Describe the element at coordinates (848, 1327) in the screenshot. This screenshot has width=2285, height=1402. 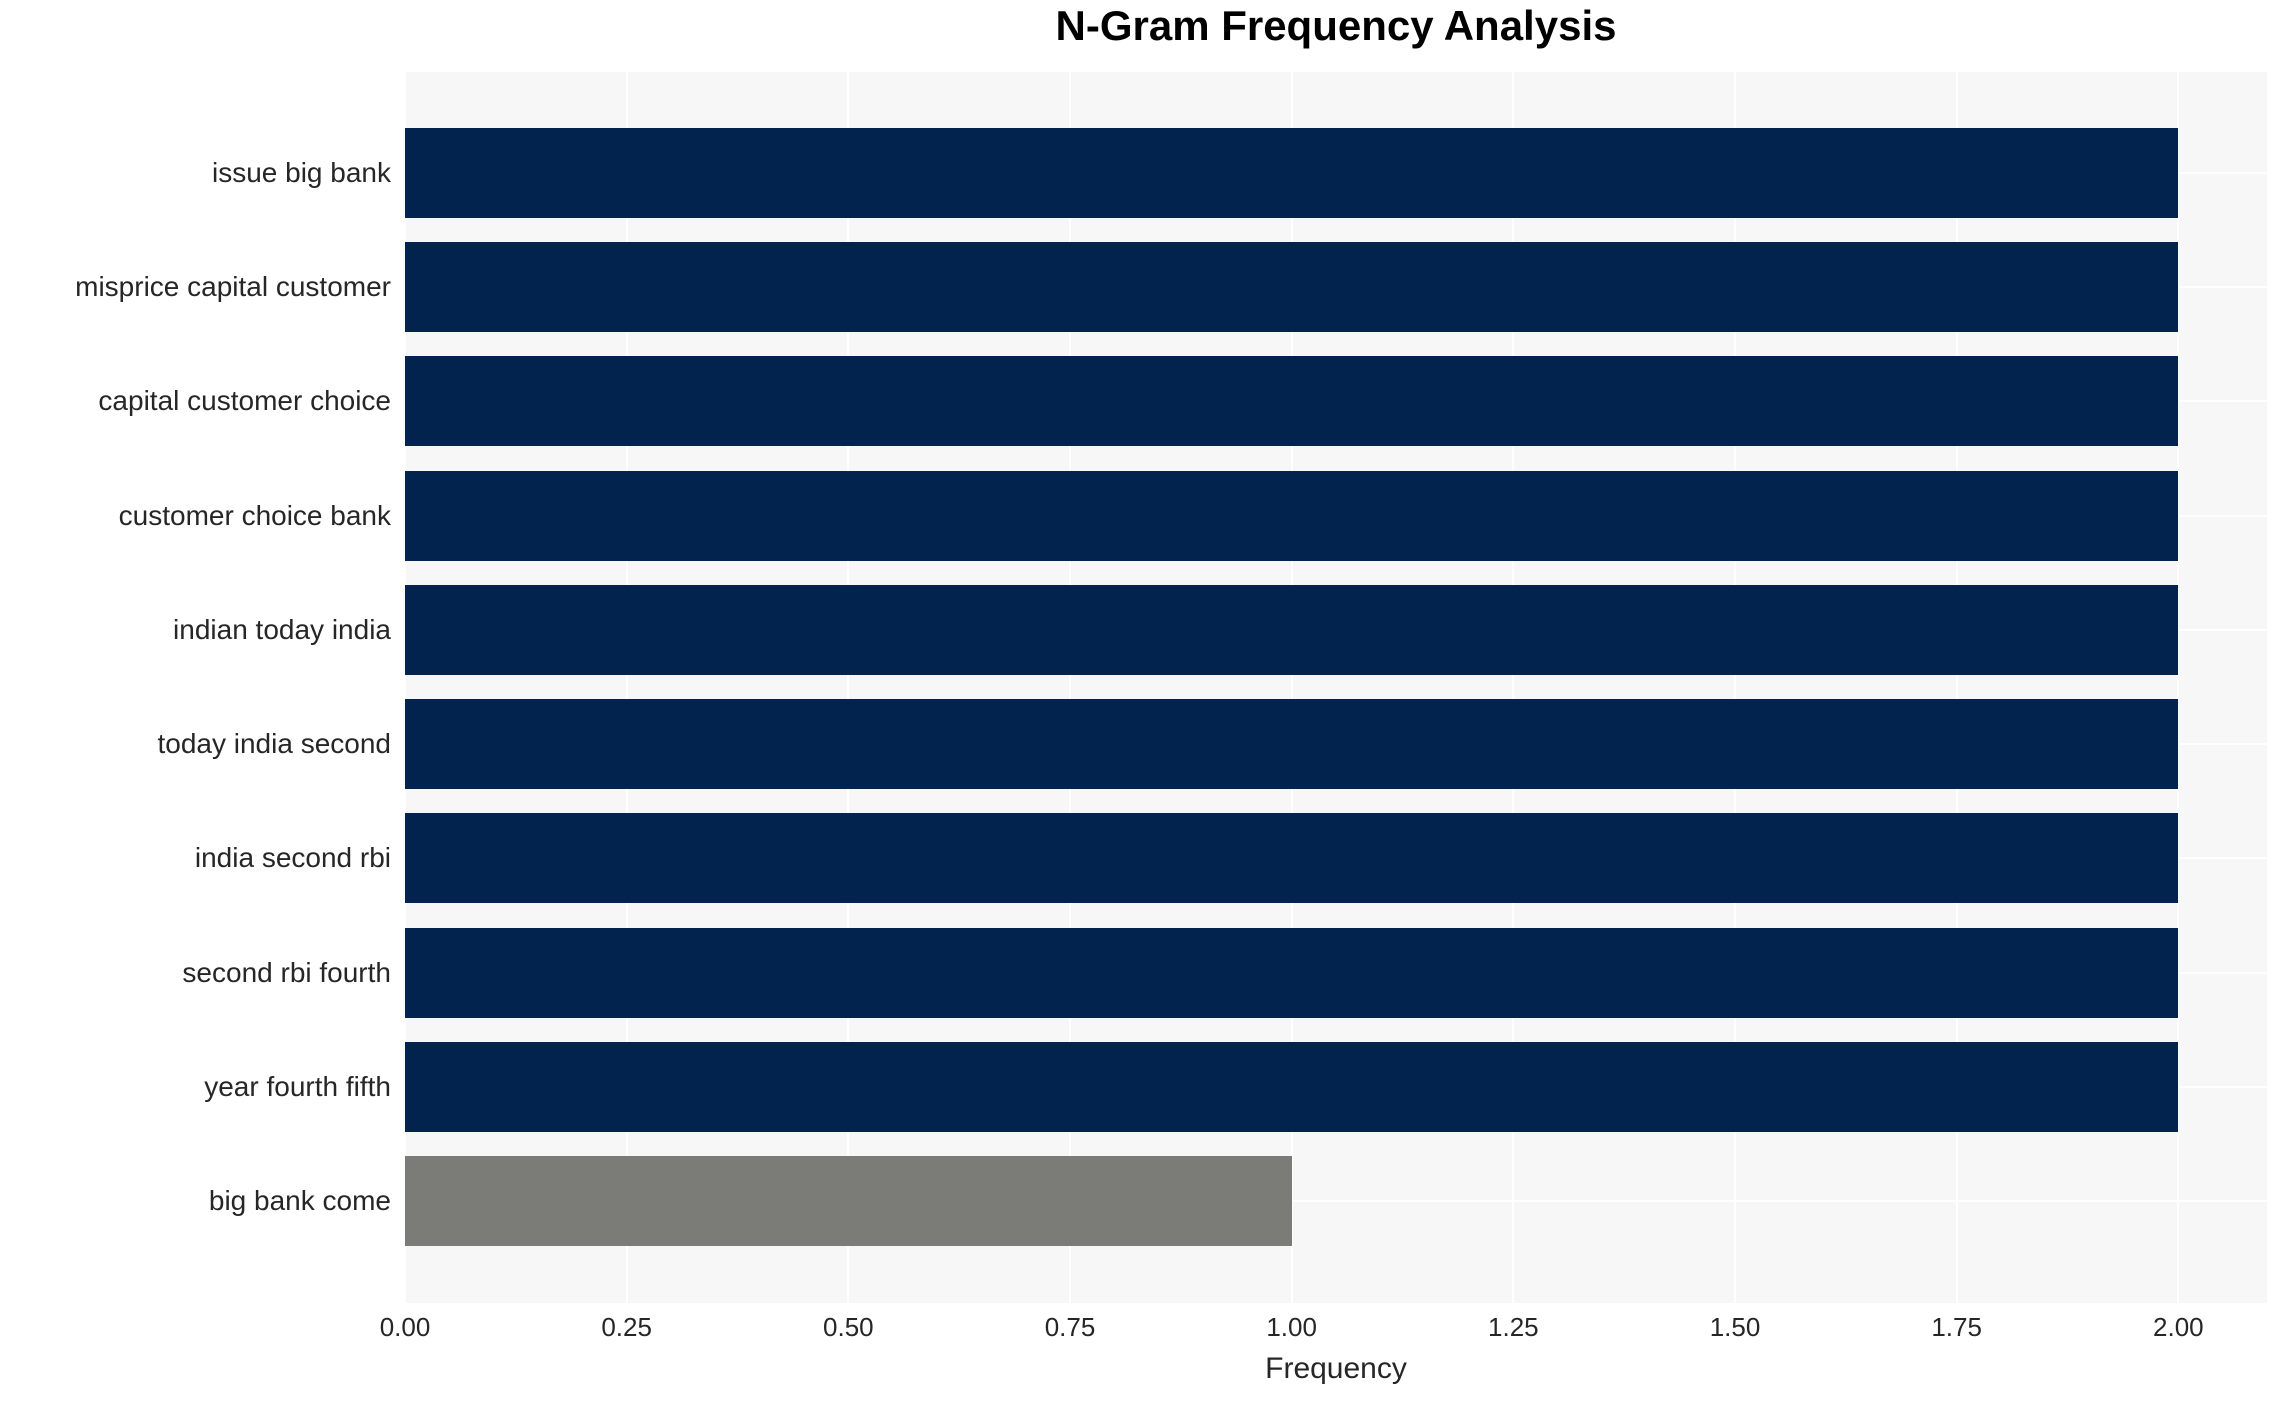
I see `x-tick-label: 0.50` at that location.